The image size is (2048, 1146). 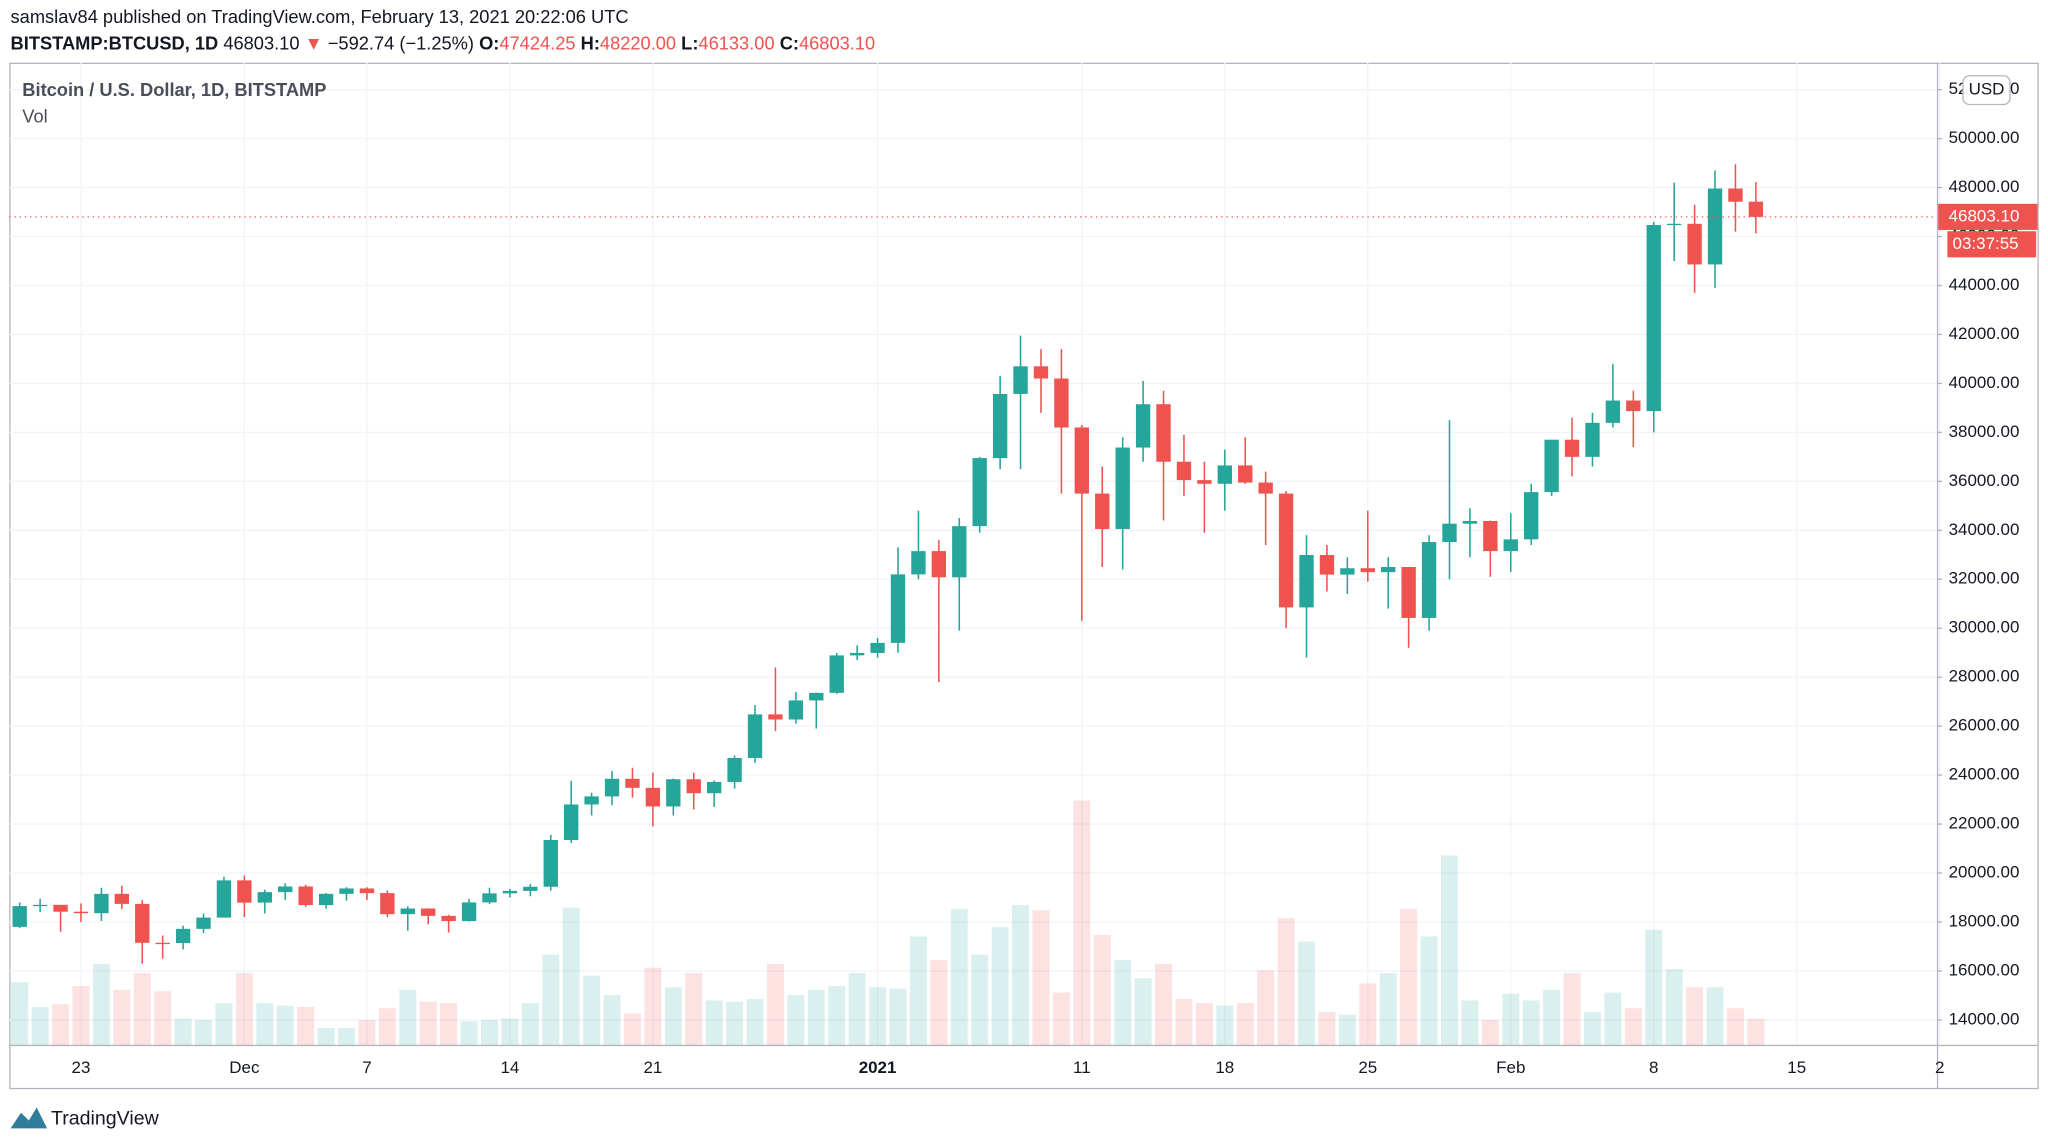 I want to click on y-tick-label: 38000.00, so click(x=1984, y=431).